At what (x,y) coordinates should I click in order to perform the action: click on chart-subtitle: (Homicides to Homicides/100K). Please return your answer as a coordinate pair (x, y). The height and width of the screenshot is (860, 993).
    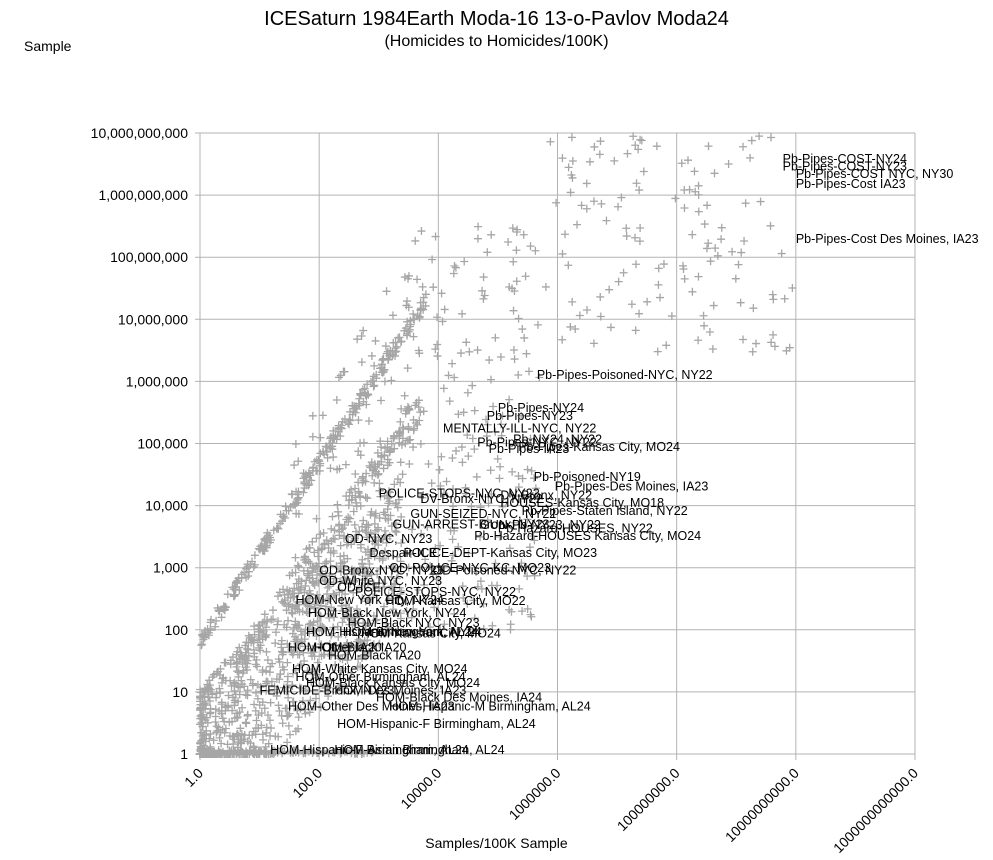
    Looking at the image, I should click on (496, 41).